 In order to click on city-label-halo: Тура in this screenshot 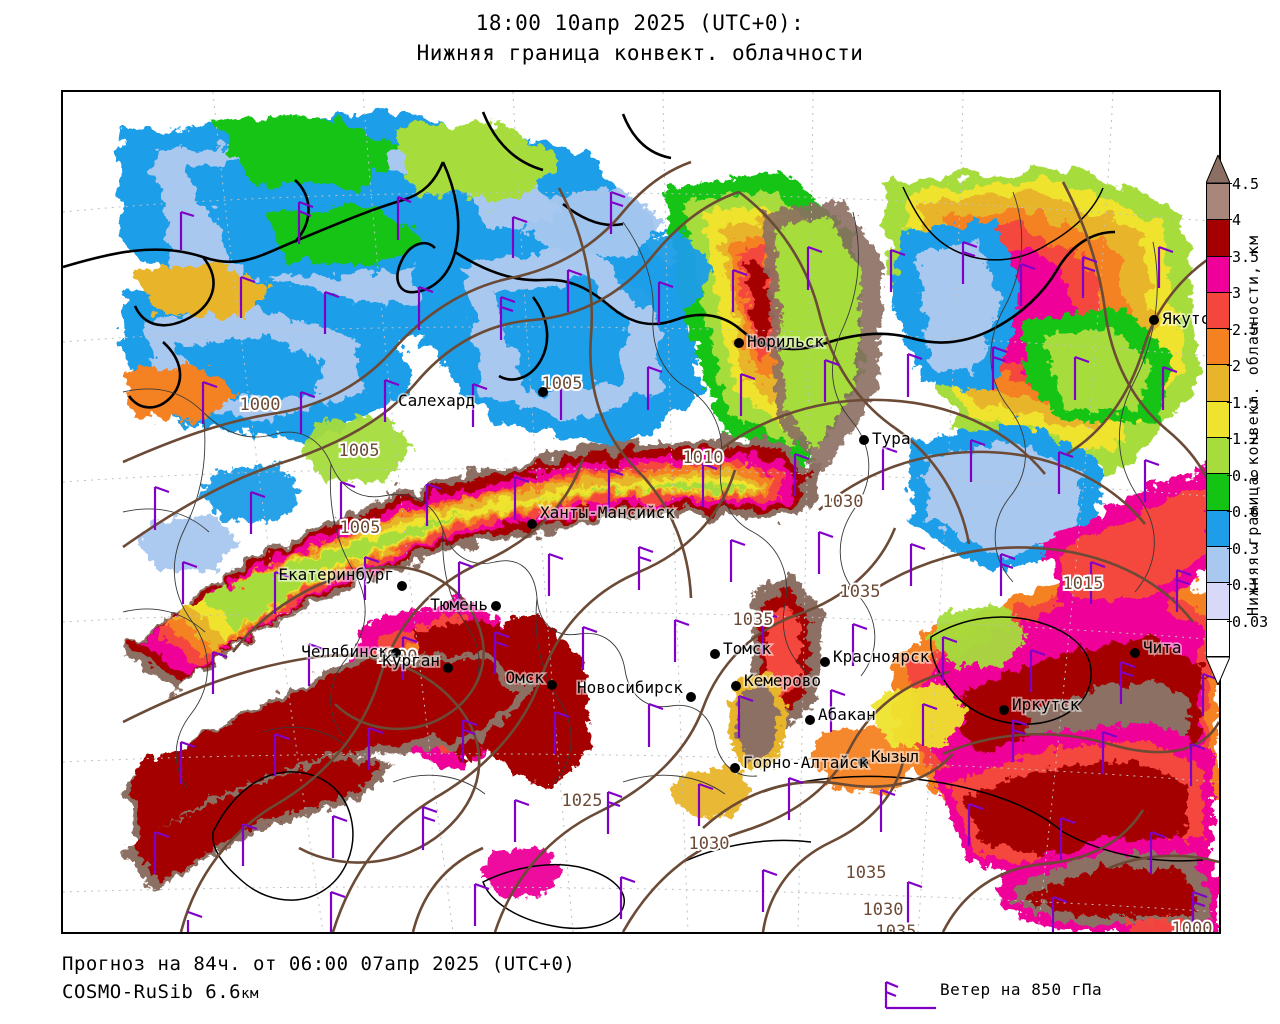, I will do `click(891, 438)`.